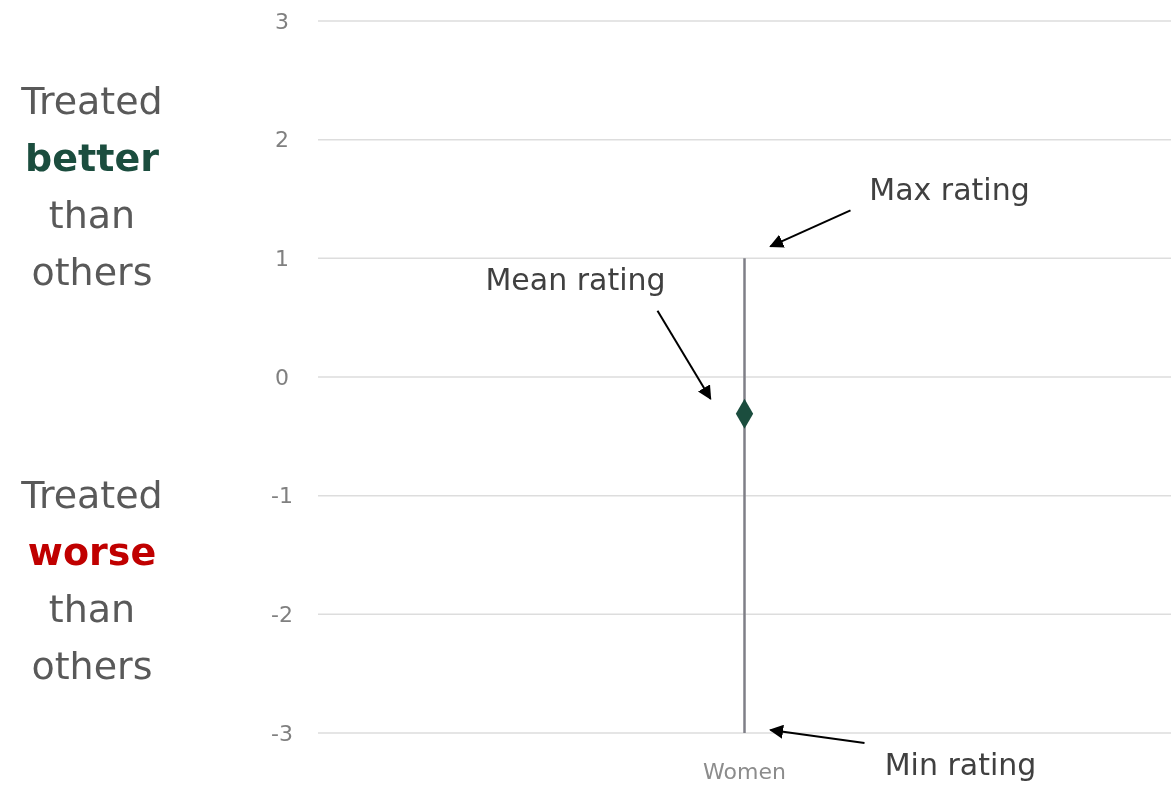 The image size is (1171, 789). I want to click on annotation: Max rating, so click(949, 190).